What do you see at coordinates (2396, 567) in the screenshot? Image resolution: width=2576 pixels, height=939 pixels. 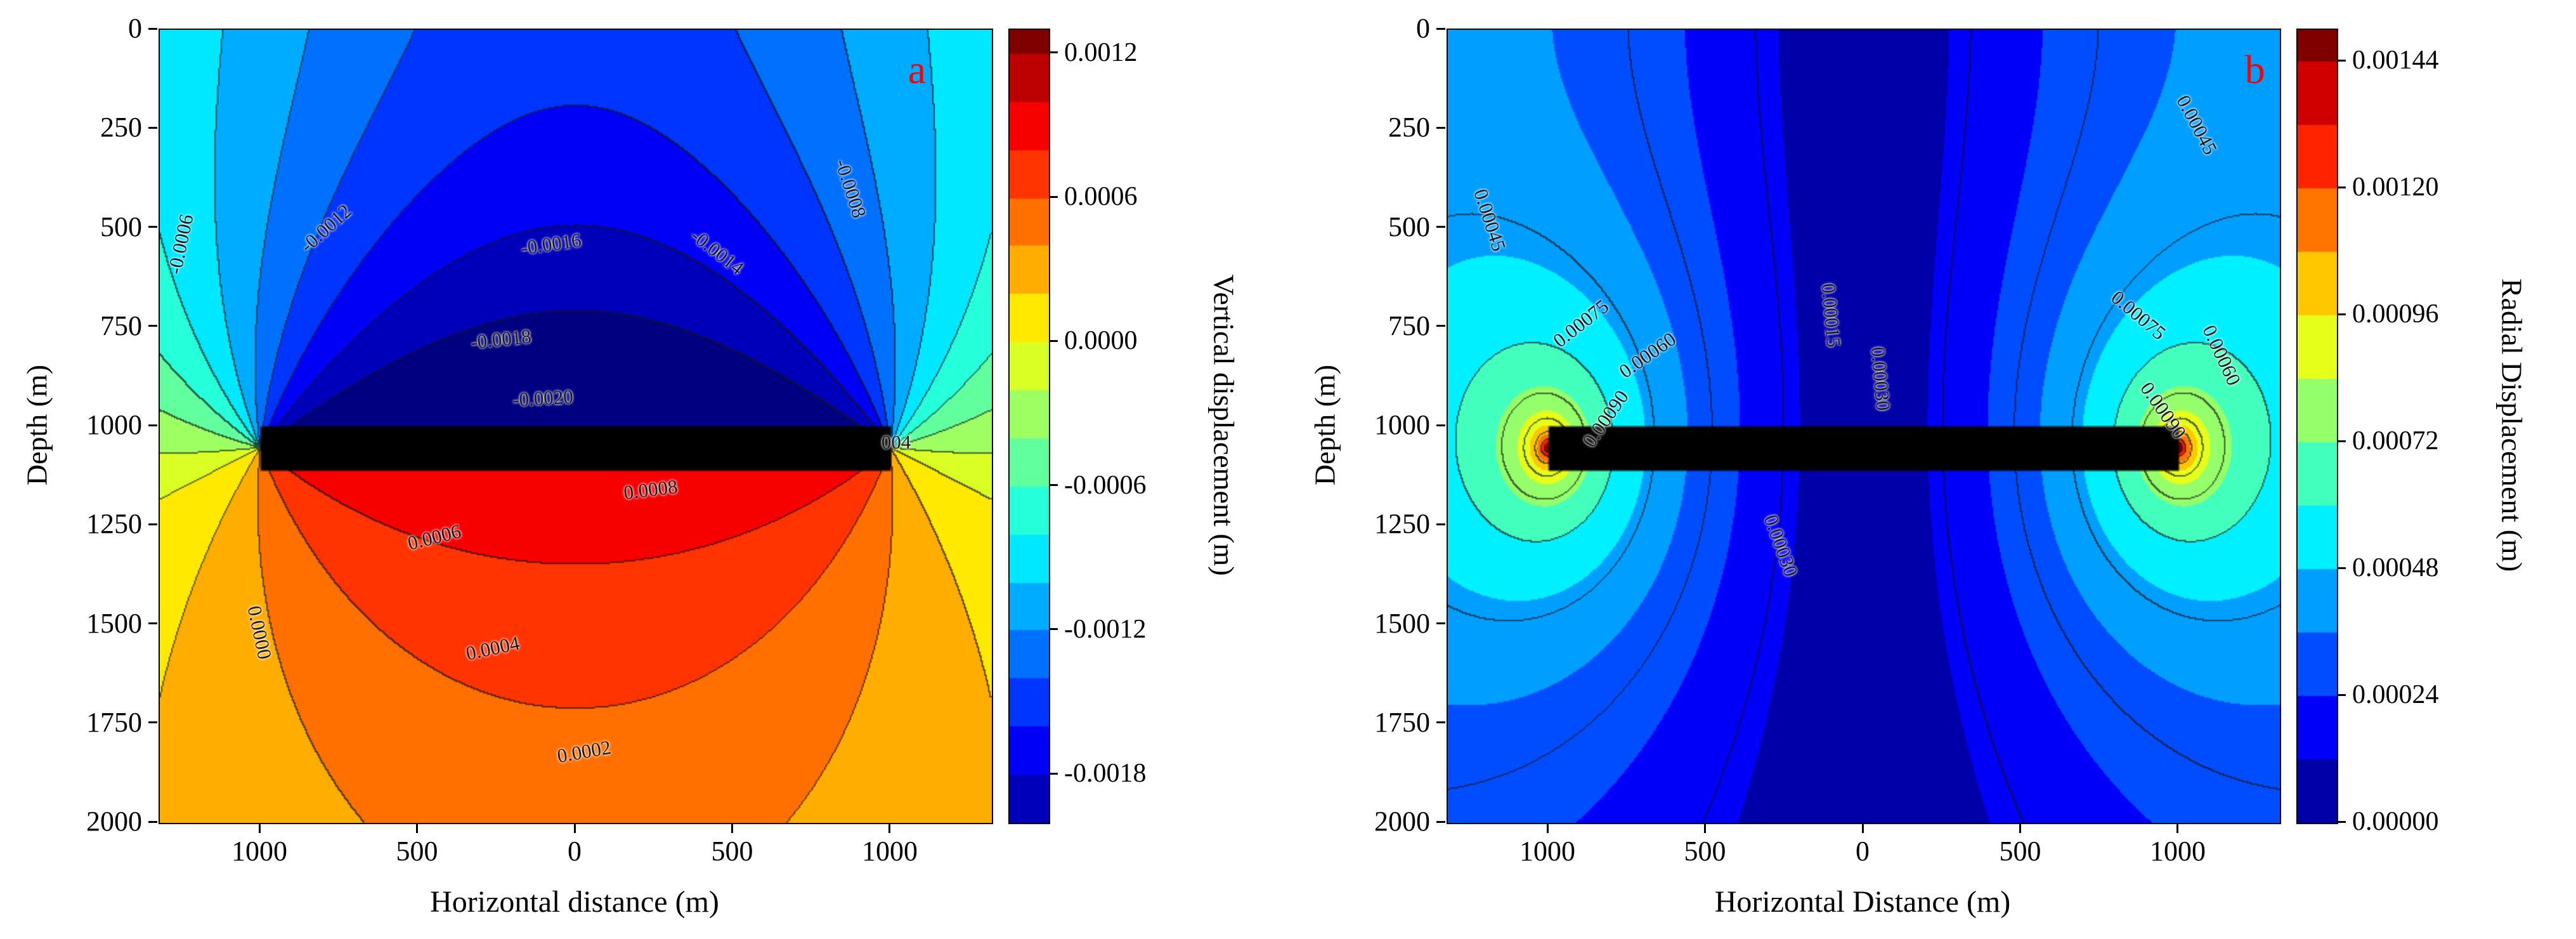 I see `colorbar-tick-label: 0.00048` at bounding box center [2396, 567].